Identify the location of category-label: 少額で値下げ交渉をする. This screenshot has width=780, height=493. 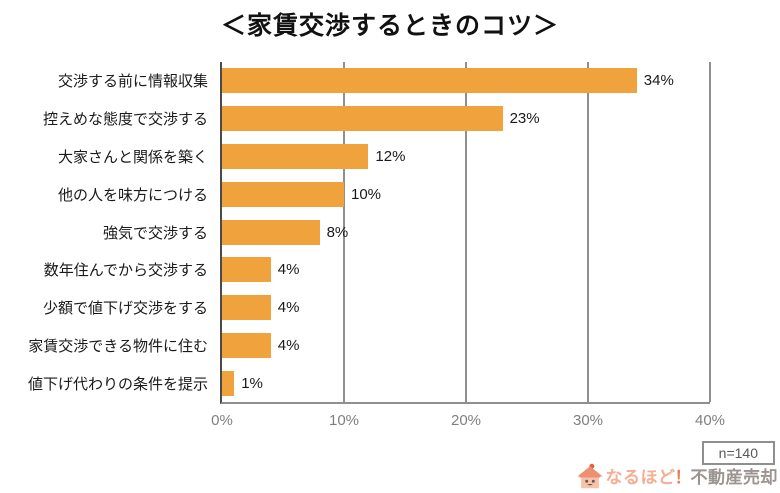
(125, 309).